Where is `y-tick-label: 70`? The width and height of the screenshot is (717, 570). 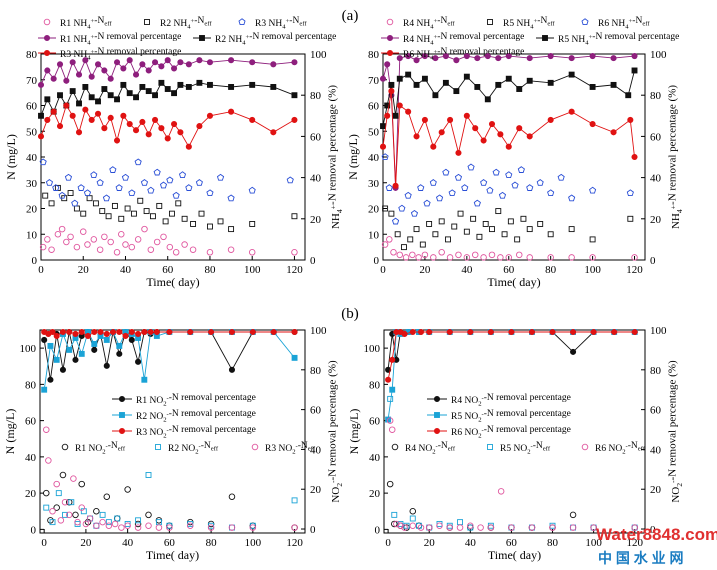
y-tick-label: 70 is located at coordinates (374, 81).